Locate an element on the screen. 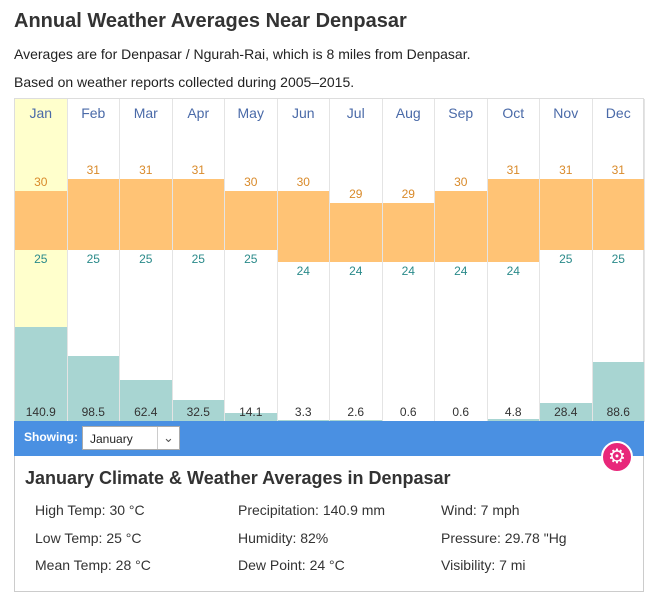 The height and width of the screenshot is (606, 661). month-label: Sep is located at coordinates (461, 113).